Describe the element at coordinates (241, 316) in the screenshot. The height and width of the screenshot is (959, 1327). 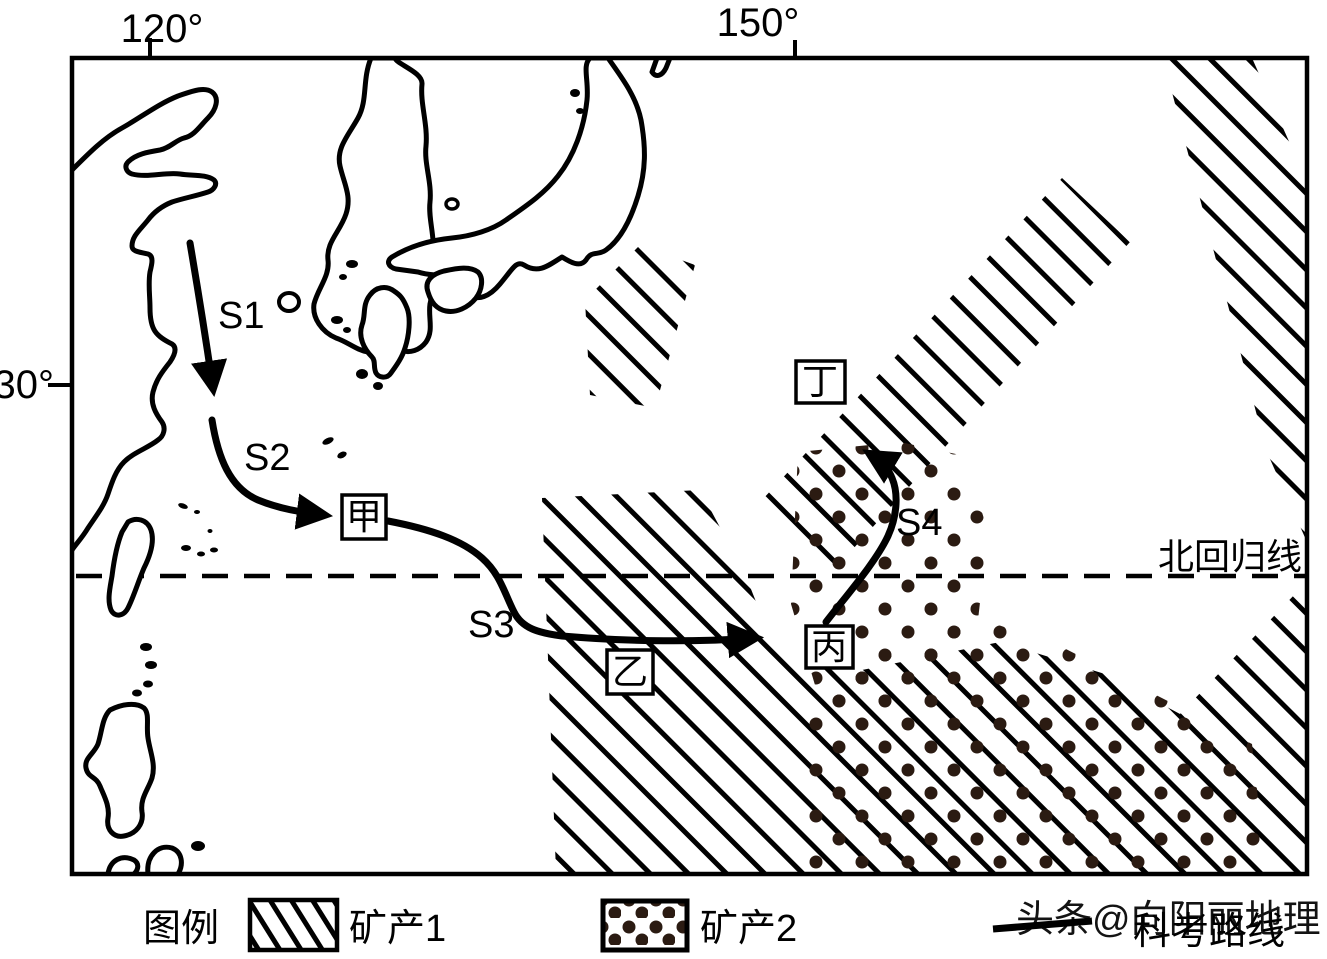
I see `route-s1-label: S1` at that location.